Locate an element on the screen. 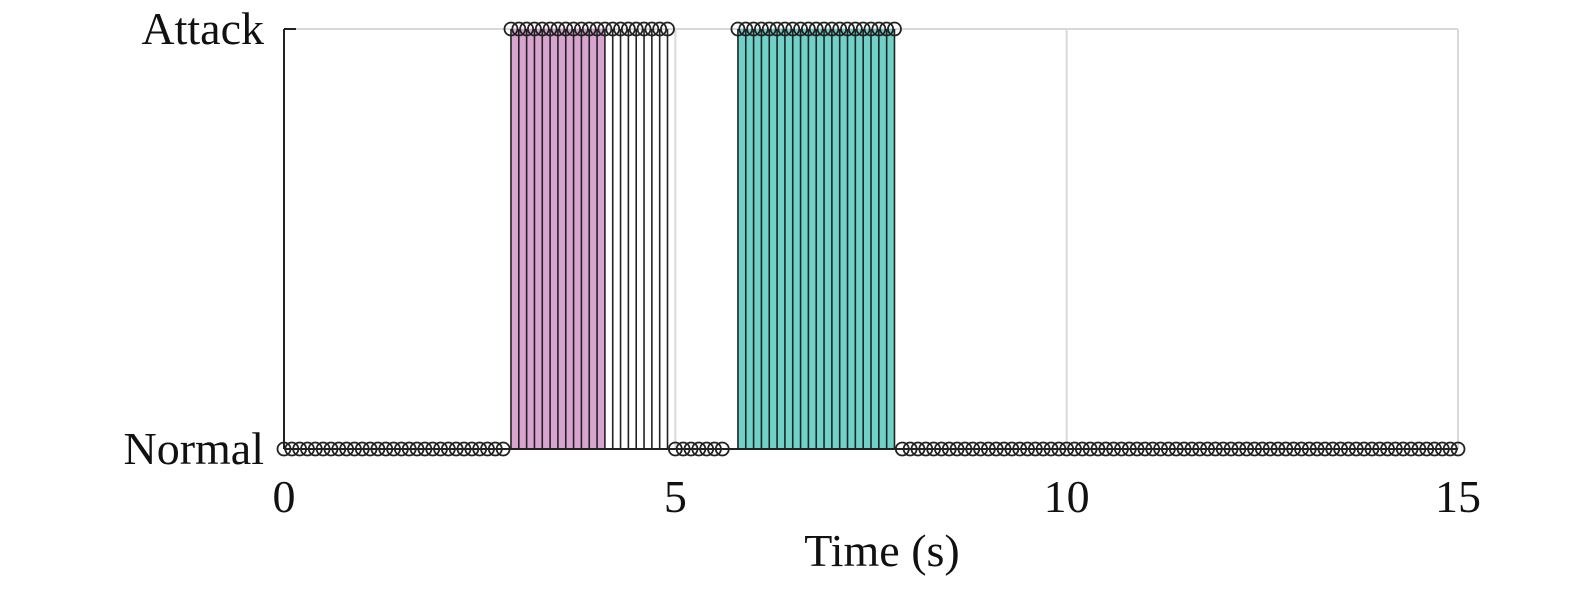 This screenshot has height=591, width=1575. y-tick-label-normal: Normal is located at coordinates (193, 448).